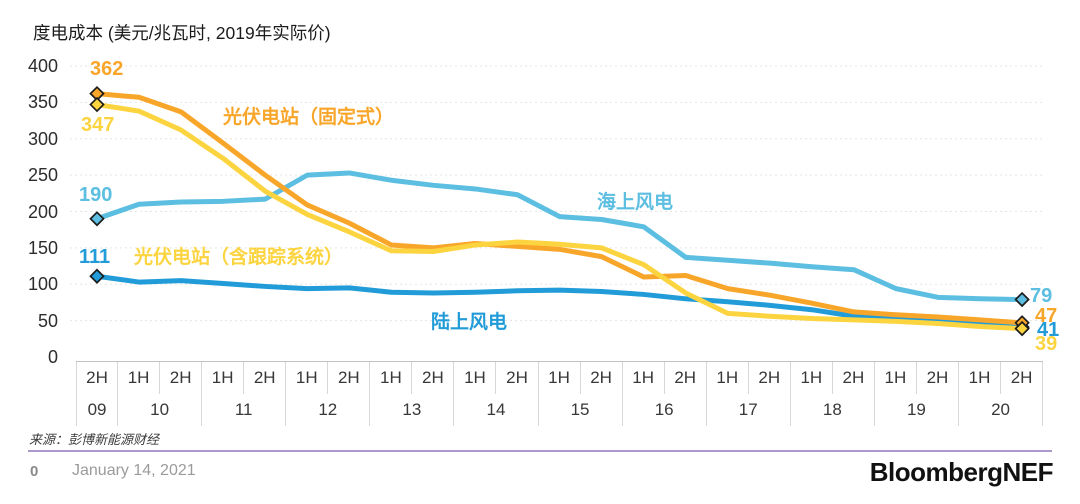 This screenshot has width=1080, height=504. What do you see at coordinates (160, 410) in the screenshot?
I see `x-axis-year-label: 10` at bounding box center [160, 410].